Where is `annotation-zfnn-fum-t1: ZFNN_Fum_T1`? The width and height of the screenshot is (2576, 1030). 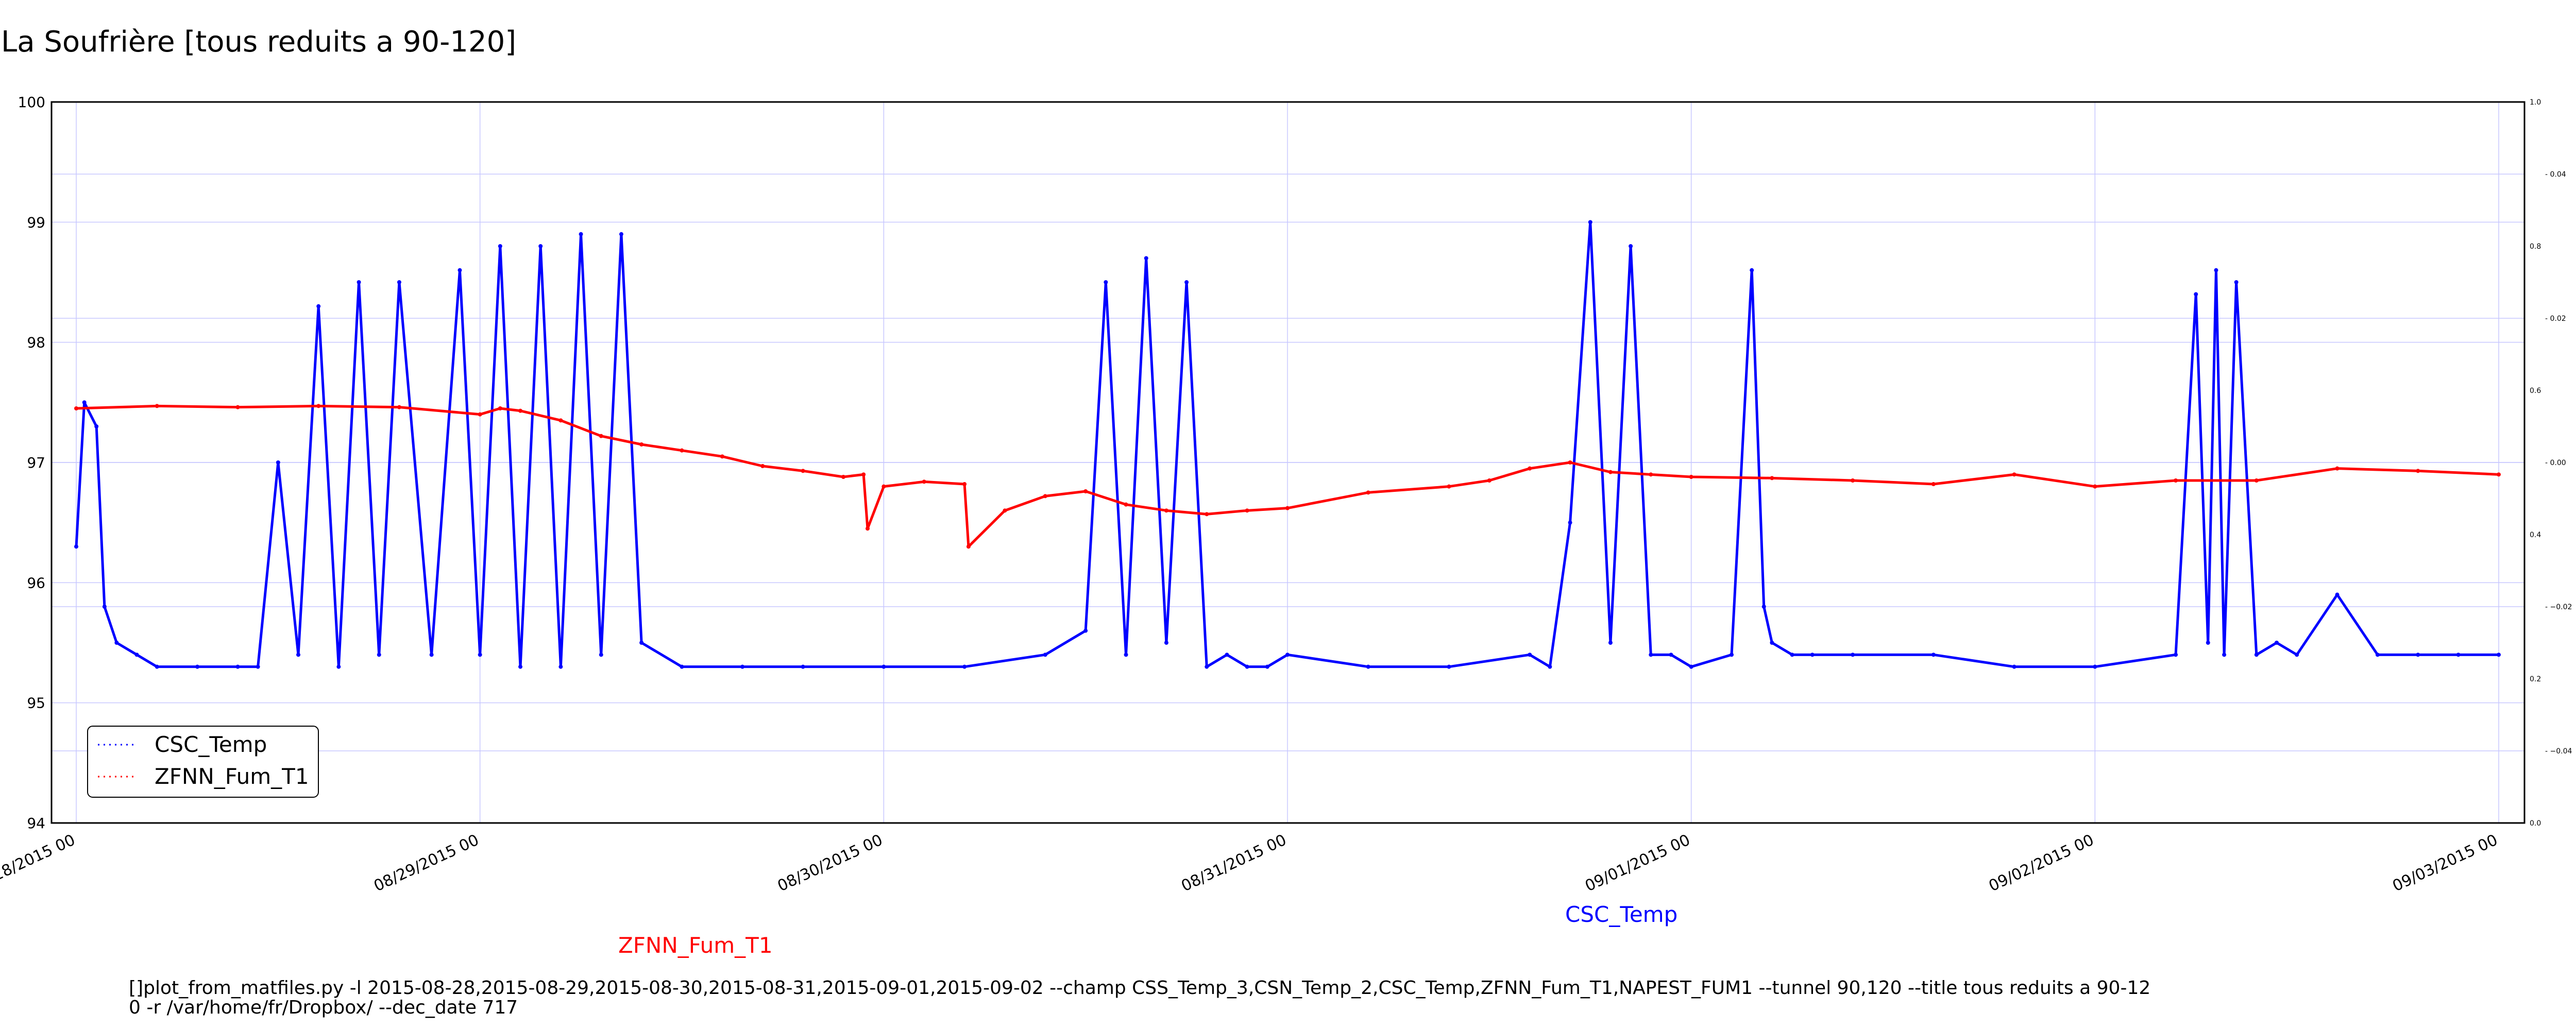 annotation-zfnn-fum-t1: ZFNN_Fum_T1 is located at coordinates (695, 945).